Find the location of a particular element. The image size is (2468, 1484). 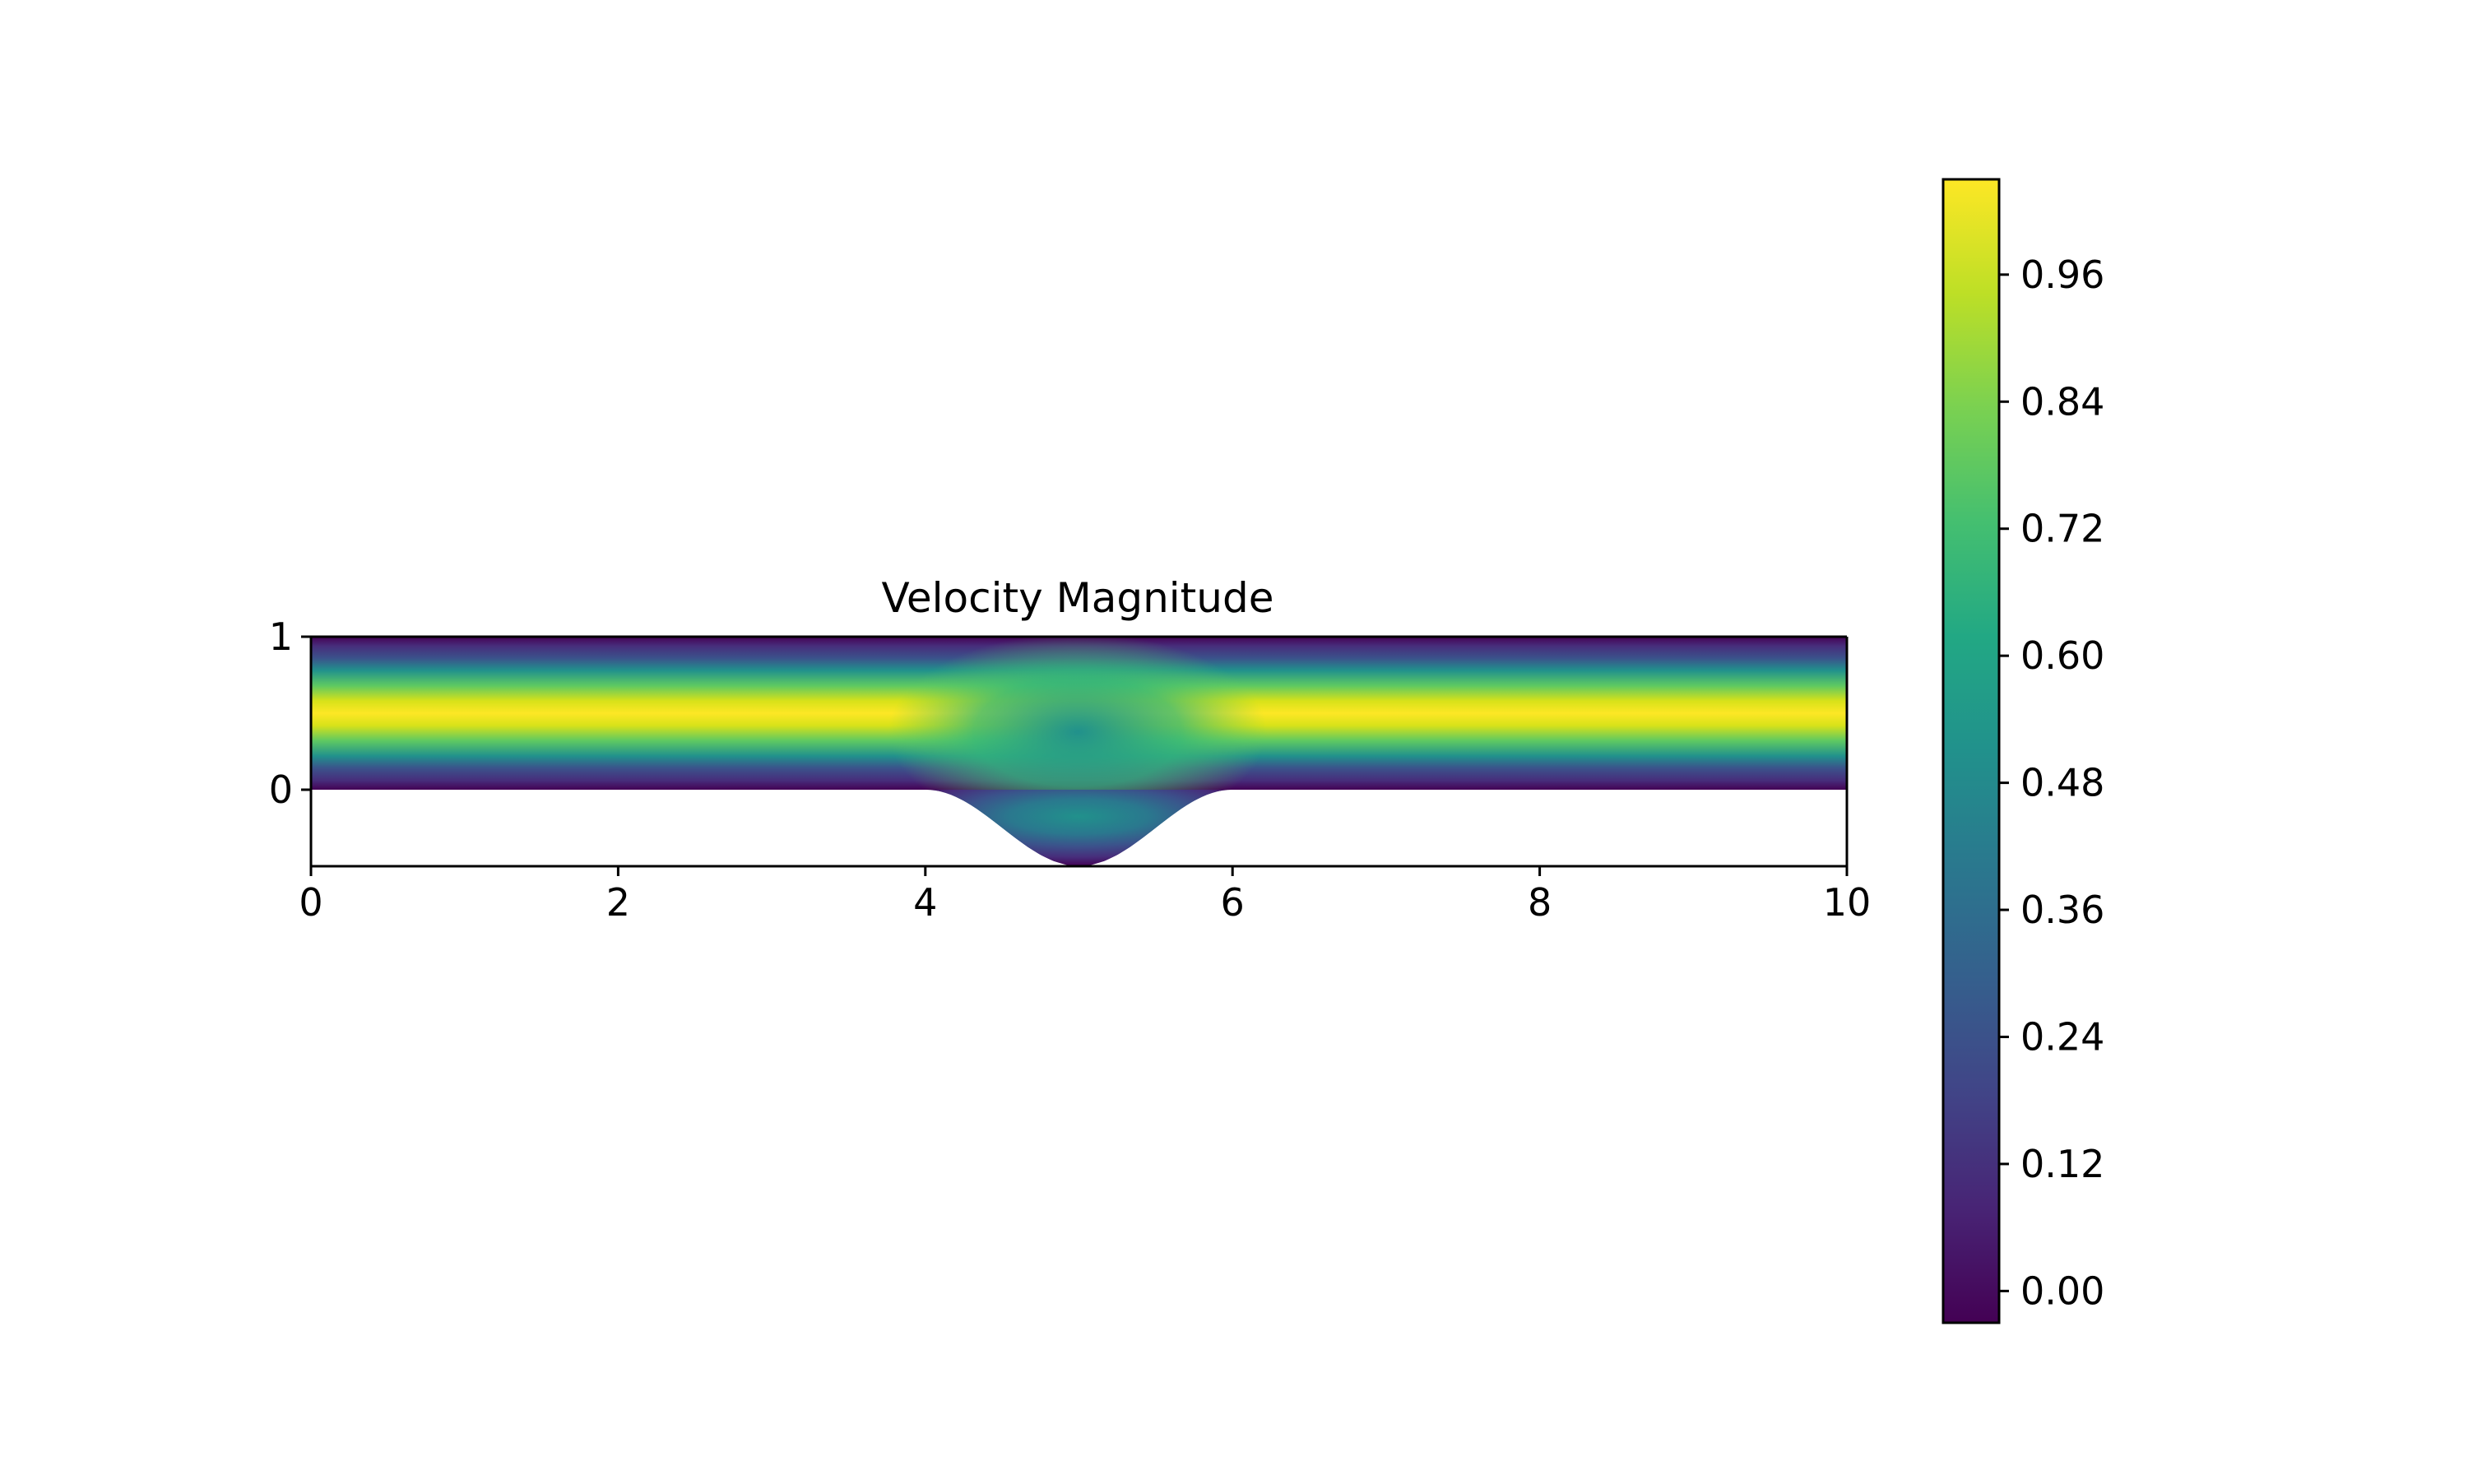

x-tick-label: 0 is located at coordinates (310, 902).